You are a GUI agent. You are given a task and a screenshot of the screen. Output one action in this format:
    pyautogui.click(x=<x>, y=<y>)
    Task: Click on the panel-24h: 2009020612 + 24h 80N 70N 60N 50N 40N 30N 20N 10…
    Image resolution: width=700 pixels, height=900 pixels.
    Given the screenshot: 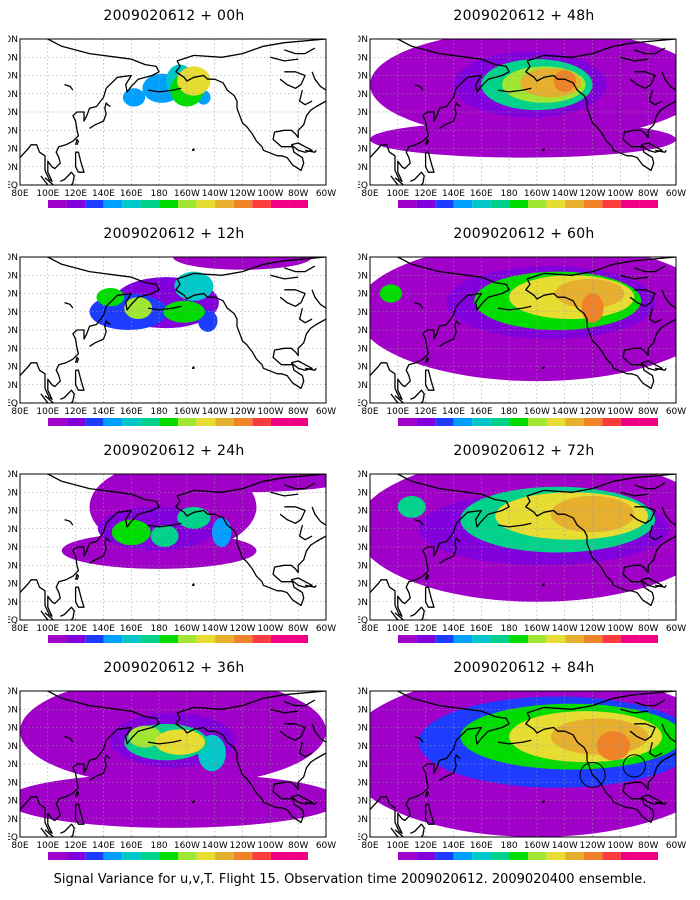 What is the action you would take?
    pyautogui.click(x=174, y=544)
    